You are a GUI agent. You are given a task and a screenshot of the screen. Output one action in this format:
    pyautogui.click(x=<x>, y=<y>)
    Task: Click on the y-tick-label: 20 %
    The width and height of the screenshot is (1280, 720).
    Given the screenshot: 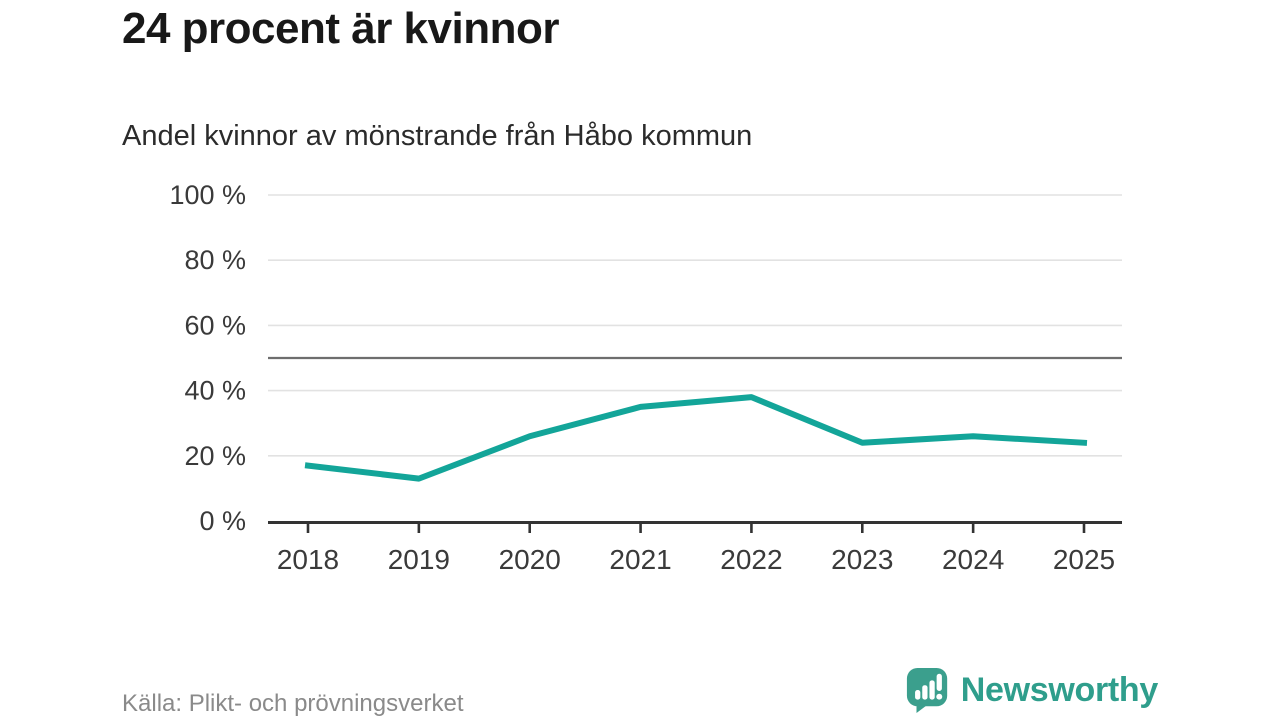 What is the action you would take?
    pyautogui.click(x=215, y=456)
    